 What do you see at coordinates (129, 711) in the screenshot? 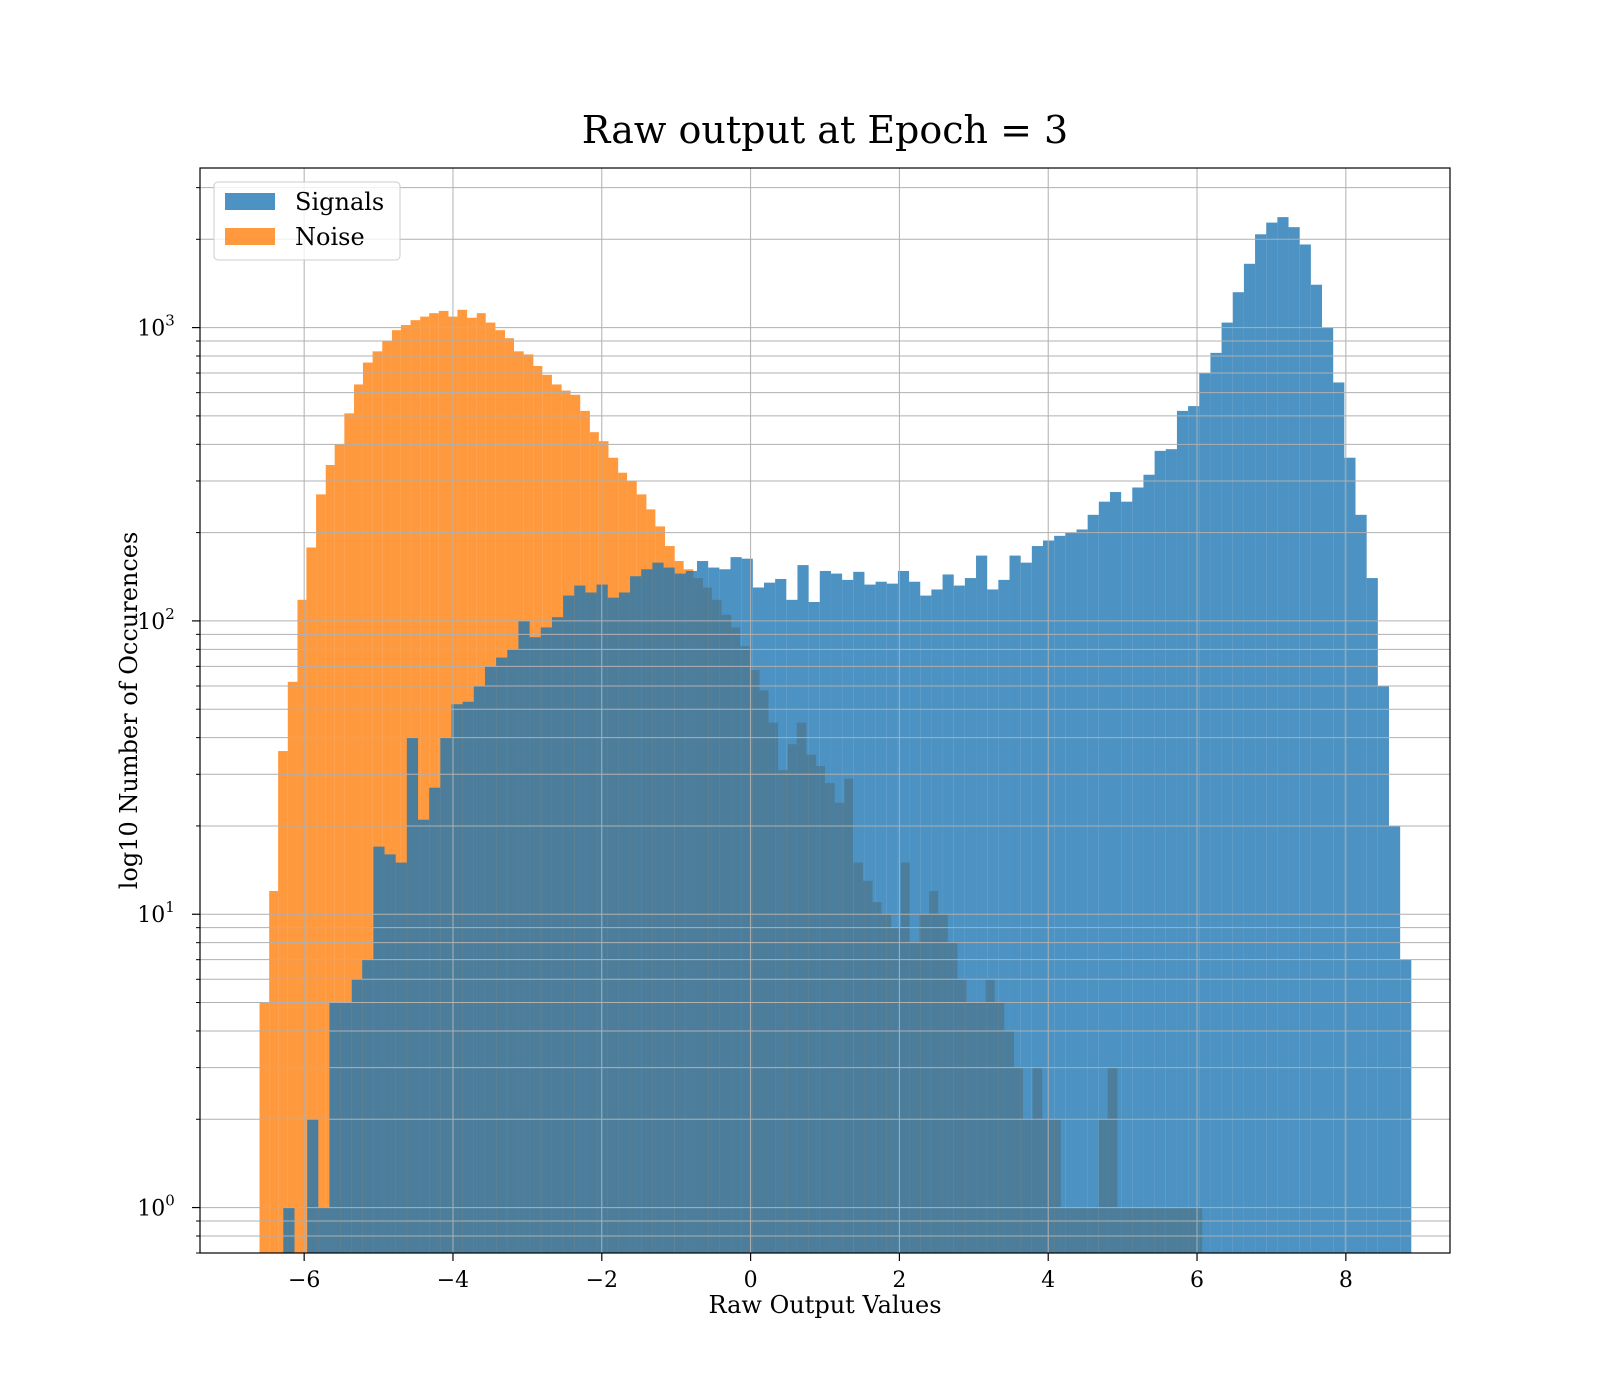
I see `y-axis-label: log10 Number of Occurences` at bounding box center [129, 711].